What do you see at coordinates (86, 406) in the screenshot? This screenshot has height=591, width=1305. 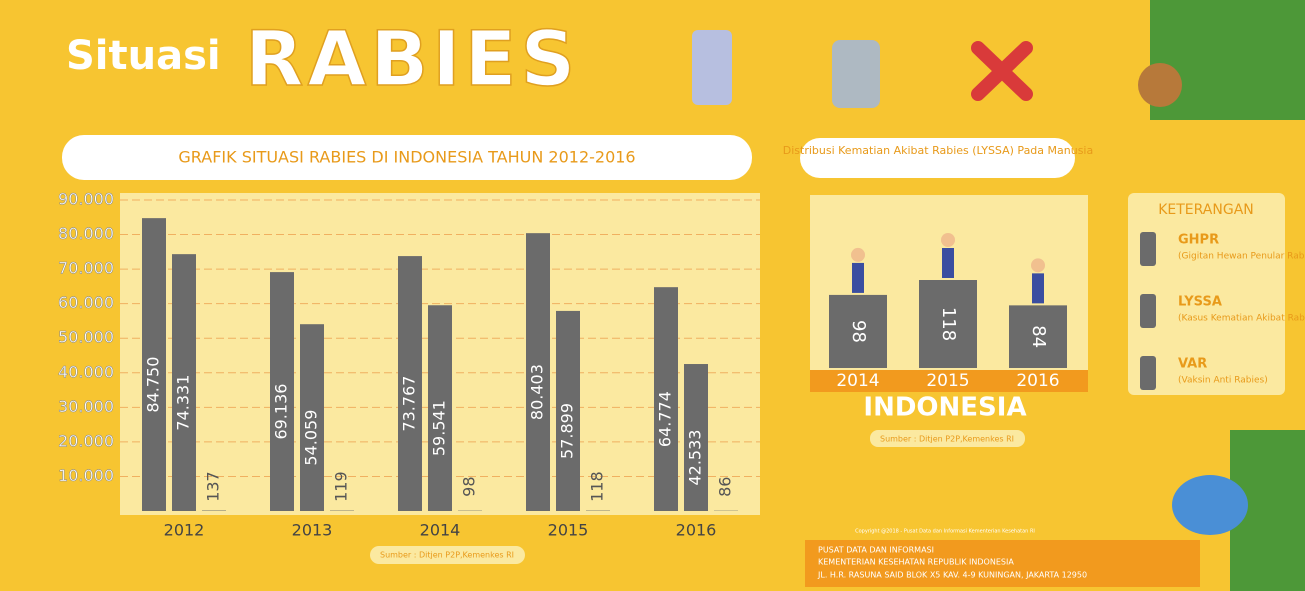 I see `y-tick-label: 30.000` at bounding box center [86, 406].